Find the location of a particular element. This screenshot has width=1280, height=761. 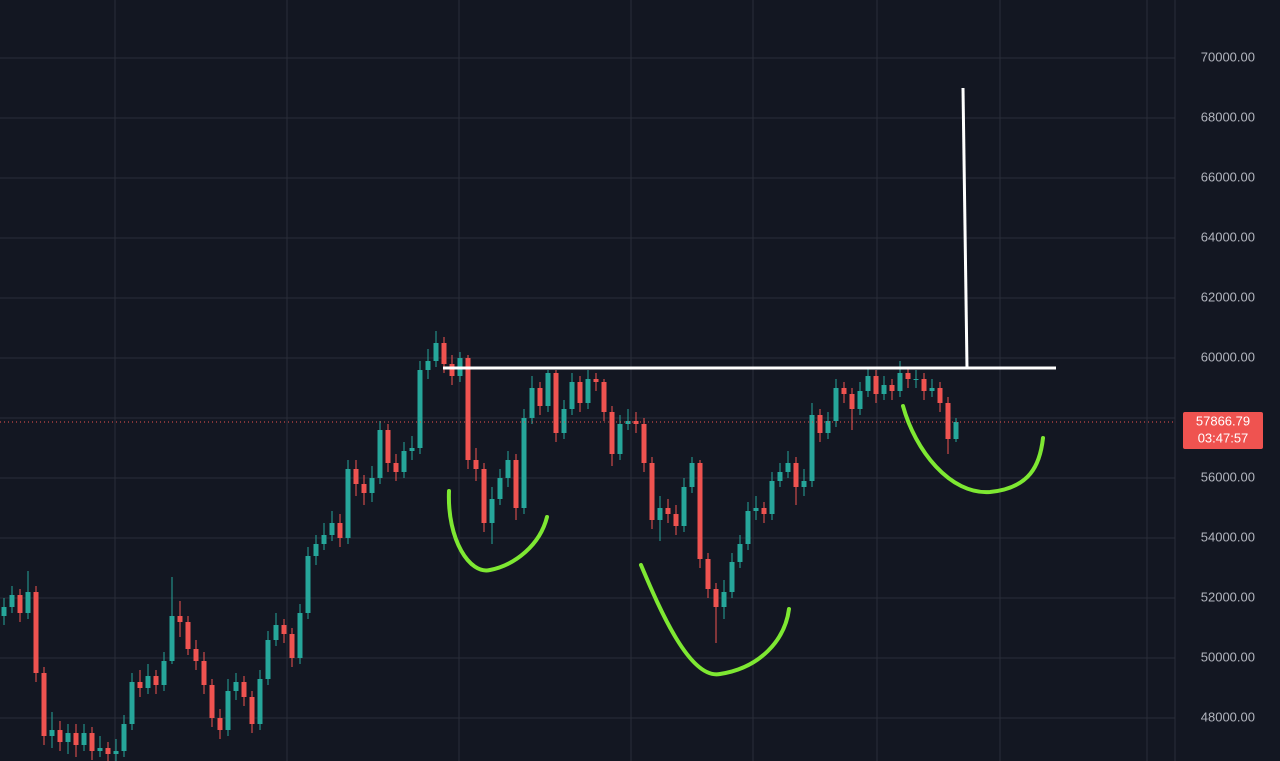

y-tick-label: 64000.00 is located at coordinates (1228, 236).